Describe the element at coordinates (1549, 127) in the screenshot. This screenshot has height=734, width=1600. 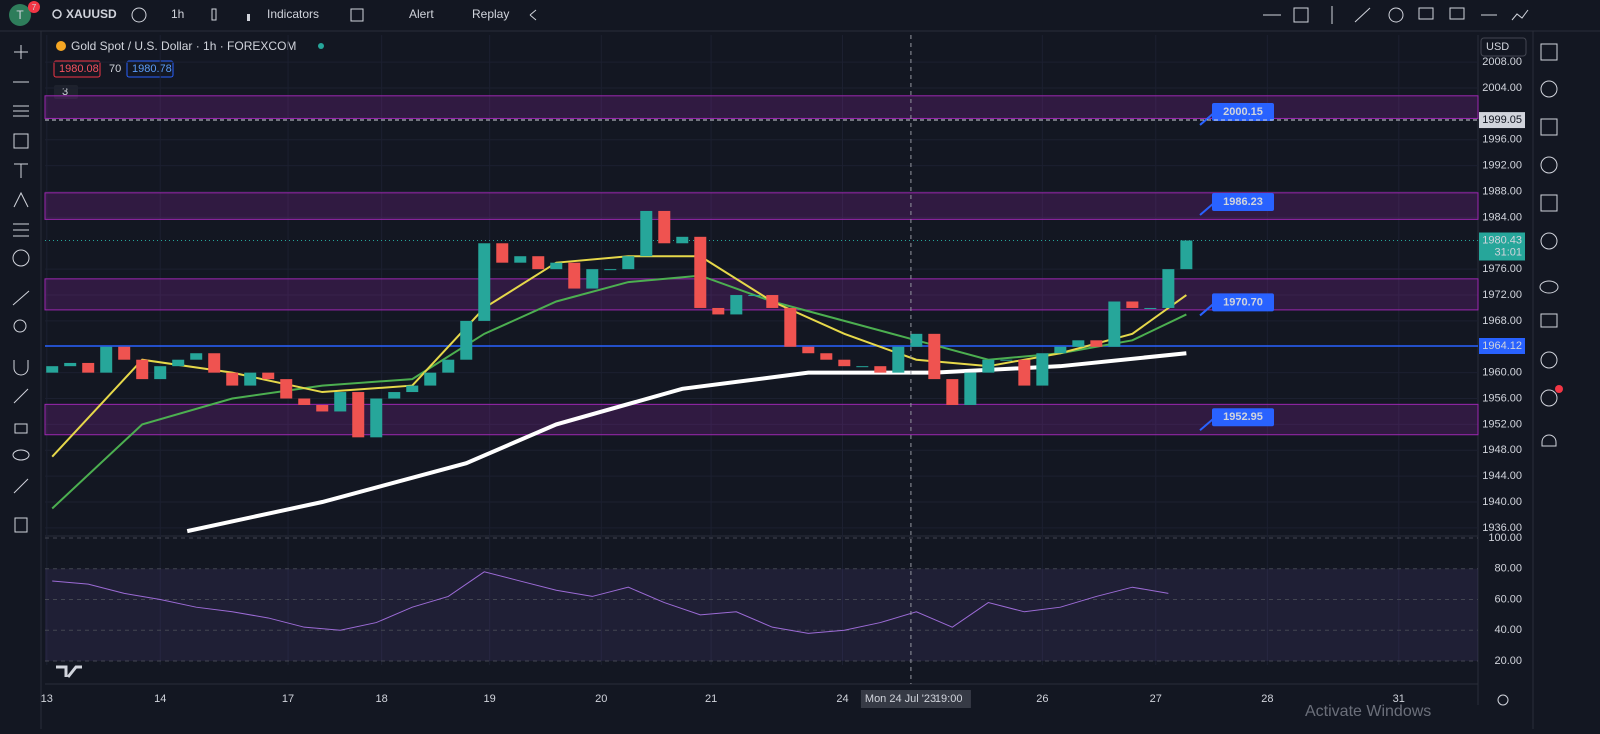
I see `news` at that location.